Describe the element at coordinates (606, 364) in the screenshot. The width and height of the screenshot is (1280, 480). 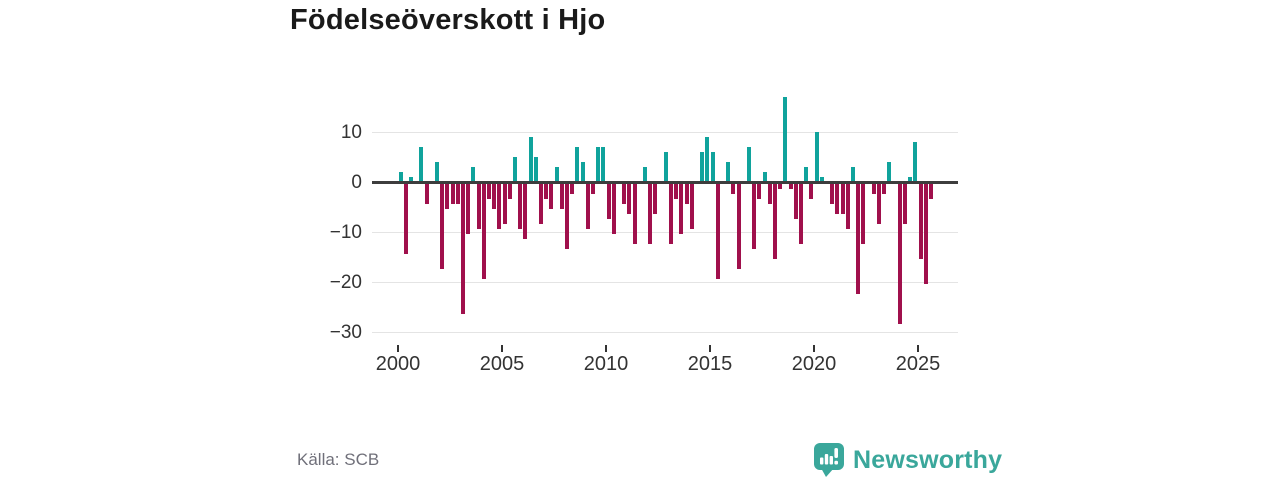
I see `x-axis-tick-label: 2010` at that location.